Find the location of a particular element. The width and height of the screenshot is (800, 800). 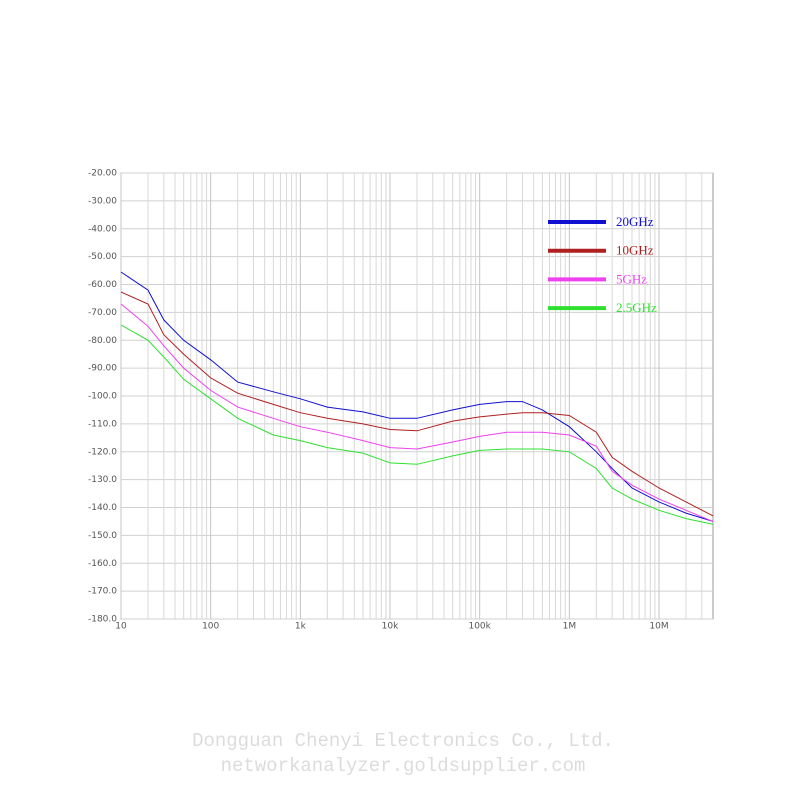

y-tick-label: -40.00 is located at coordinates (102, 229).